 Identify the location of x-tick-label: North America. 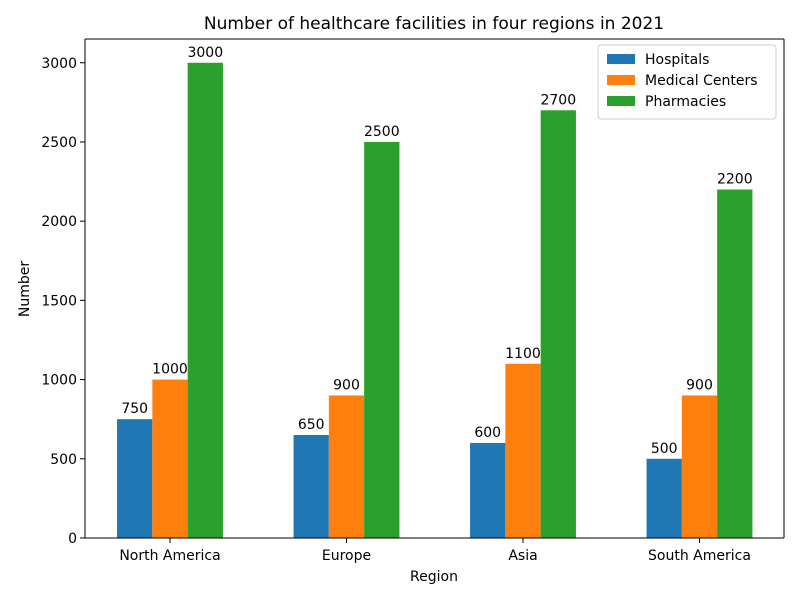
(169, 556).